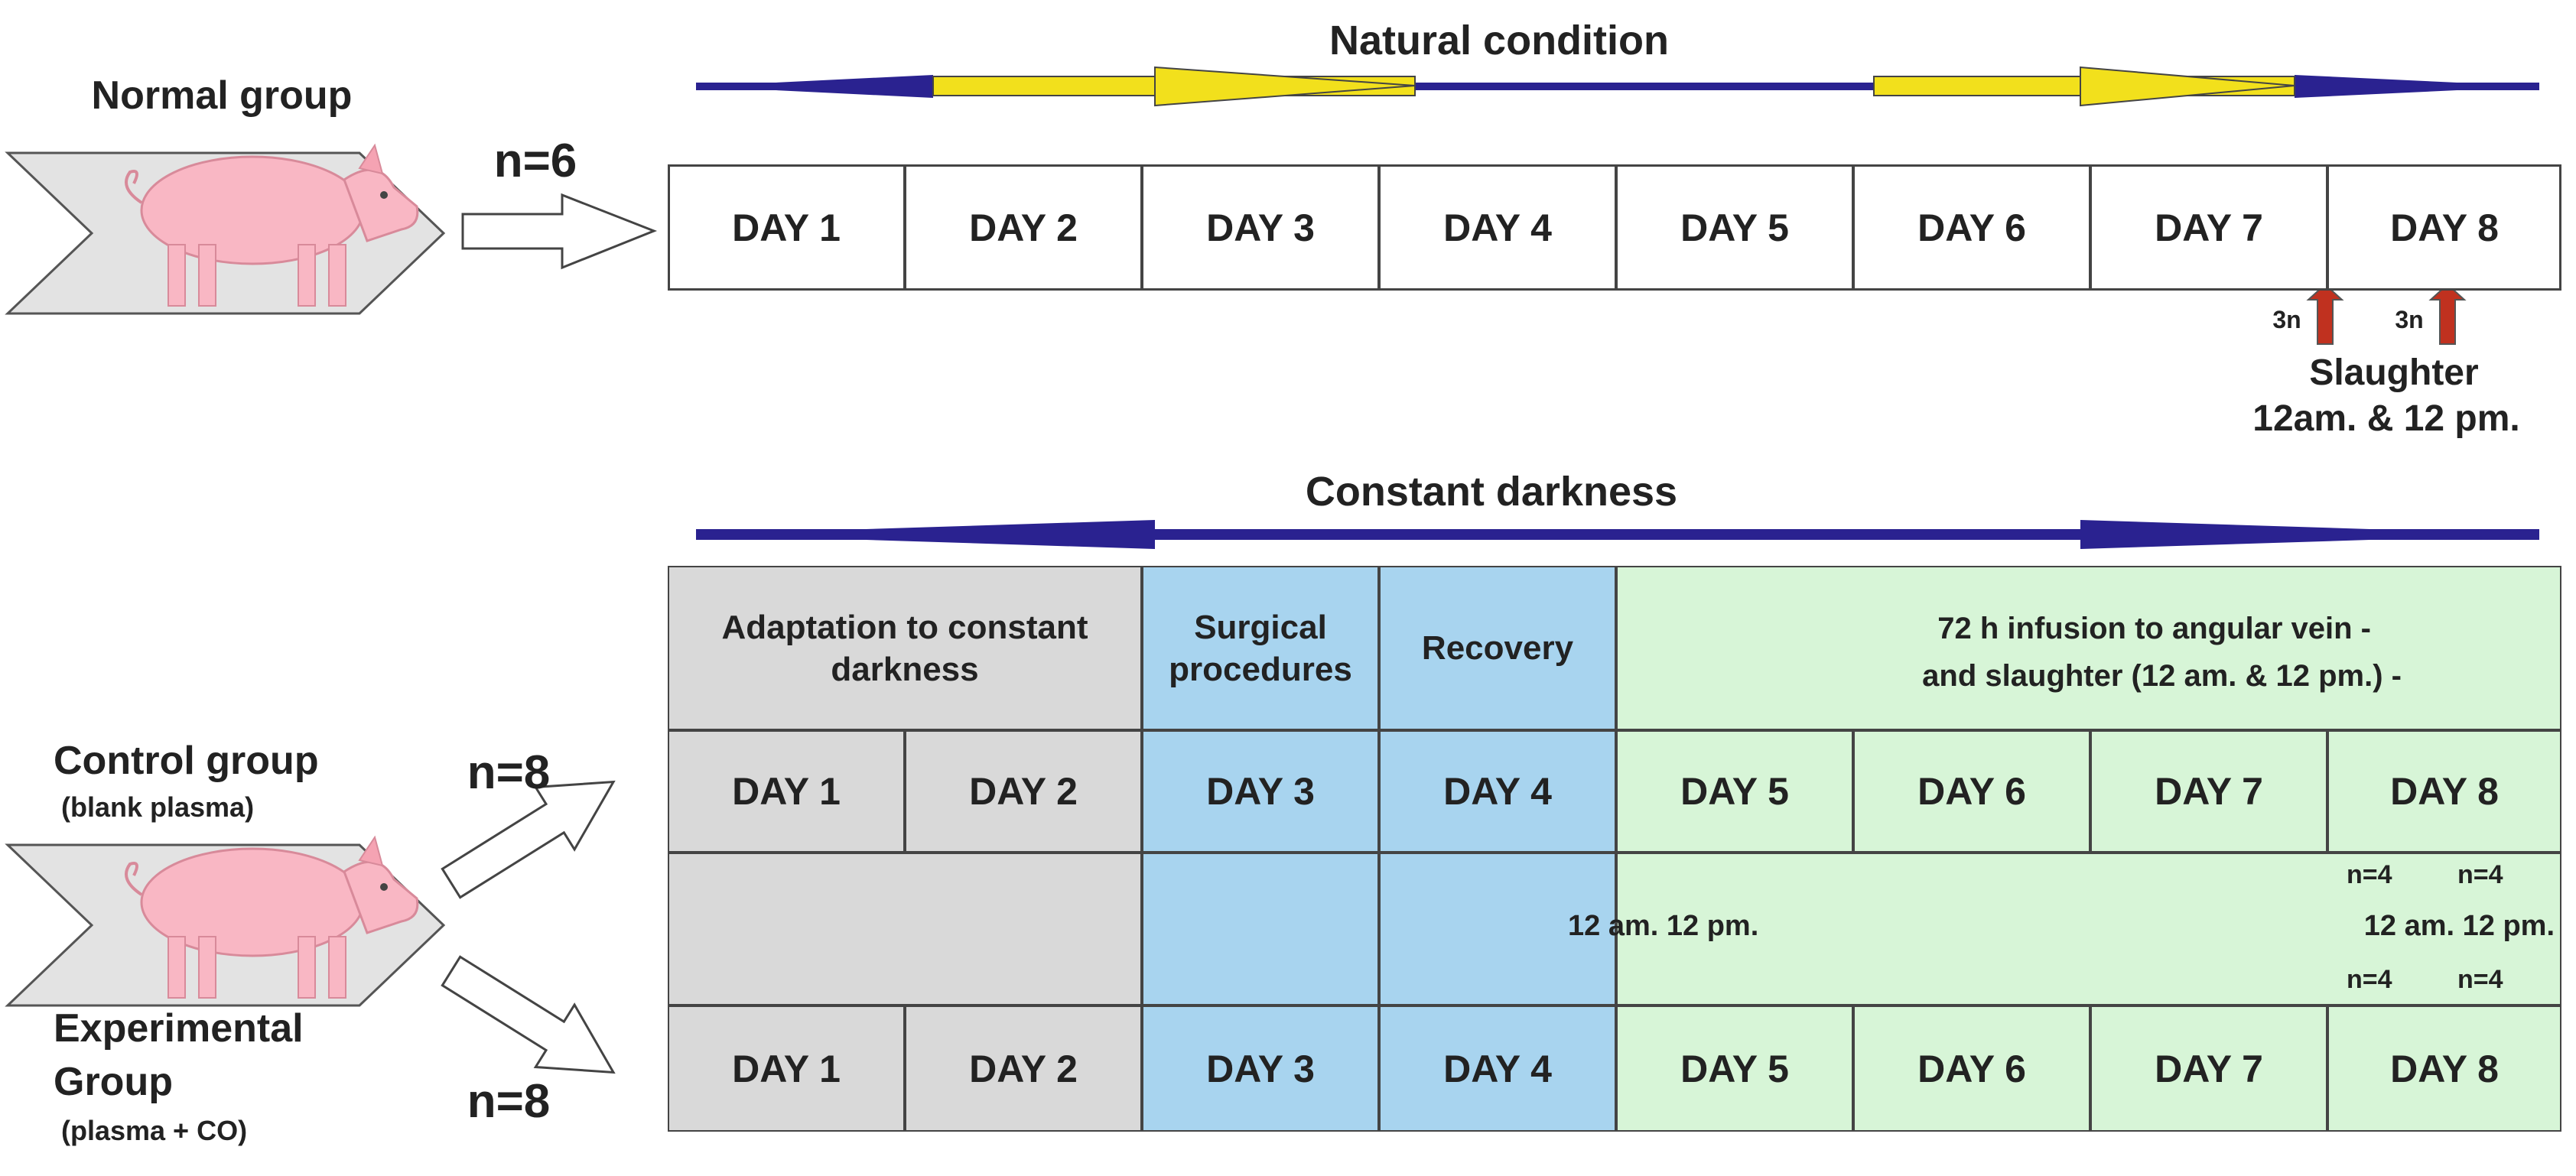 Image resolution: width=2576 pixels, height=1176 pixels. I want to click on control-group-label: Control group, so click(186, 761).